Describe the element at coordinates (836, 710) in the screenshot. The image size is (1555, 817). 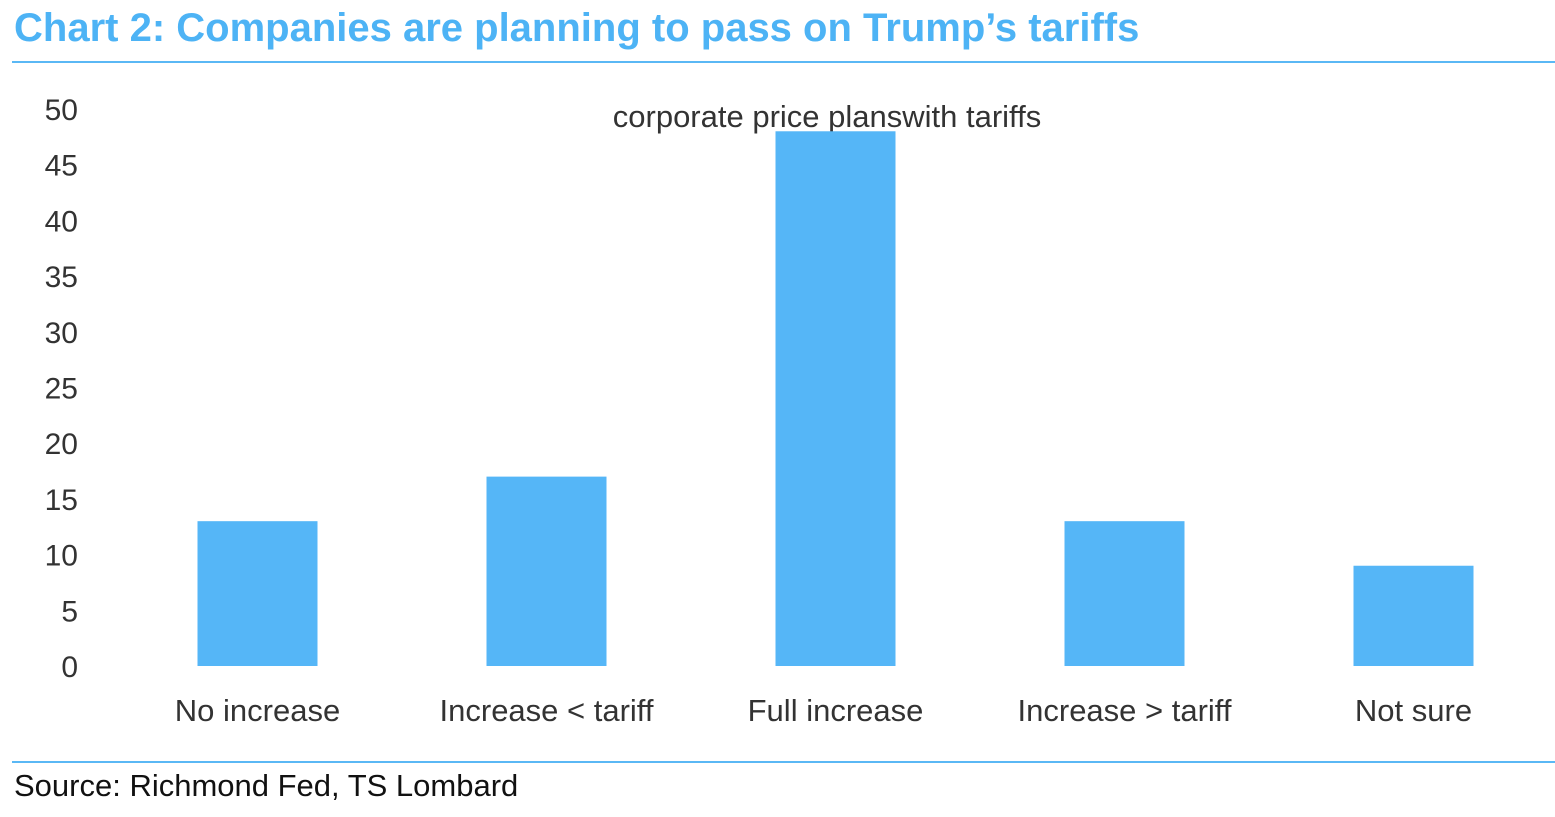
I see `x-tick-label: Full increase` at that location.